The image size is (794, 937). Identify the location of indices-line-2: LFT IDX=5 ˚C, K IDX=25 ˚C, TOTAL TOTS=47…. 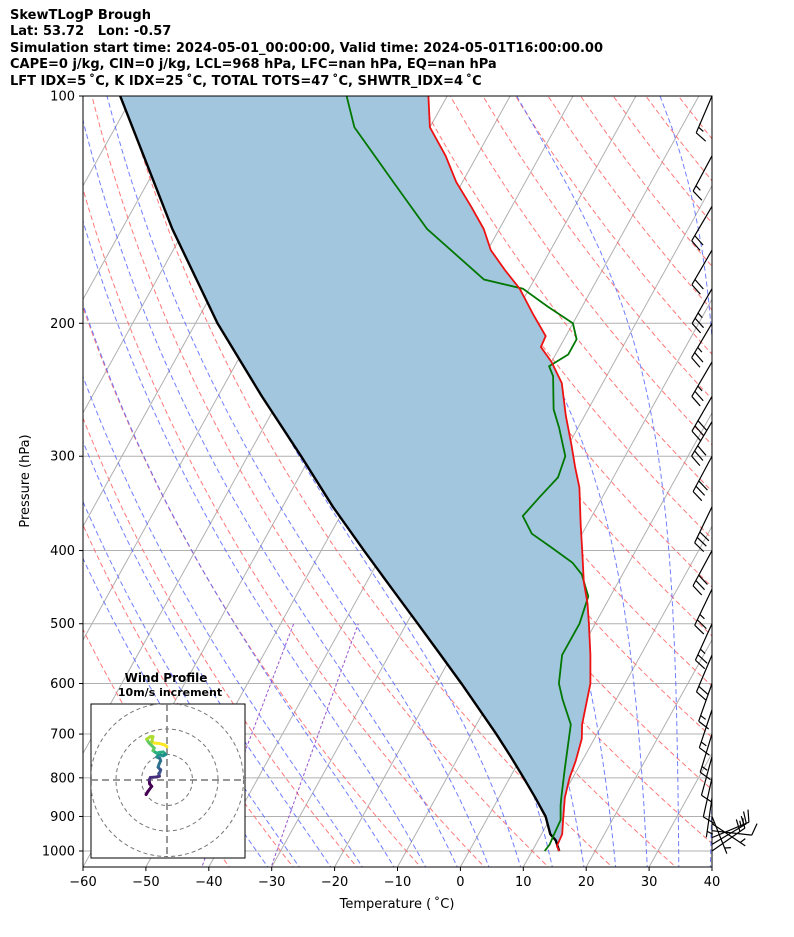
(246, 81).